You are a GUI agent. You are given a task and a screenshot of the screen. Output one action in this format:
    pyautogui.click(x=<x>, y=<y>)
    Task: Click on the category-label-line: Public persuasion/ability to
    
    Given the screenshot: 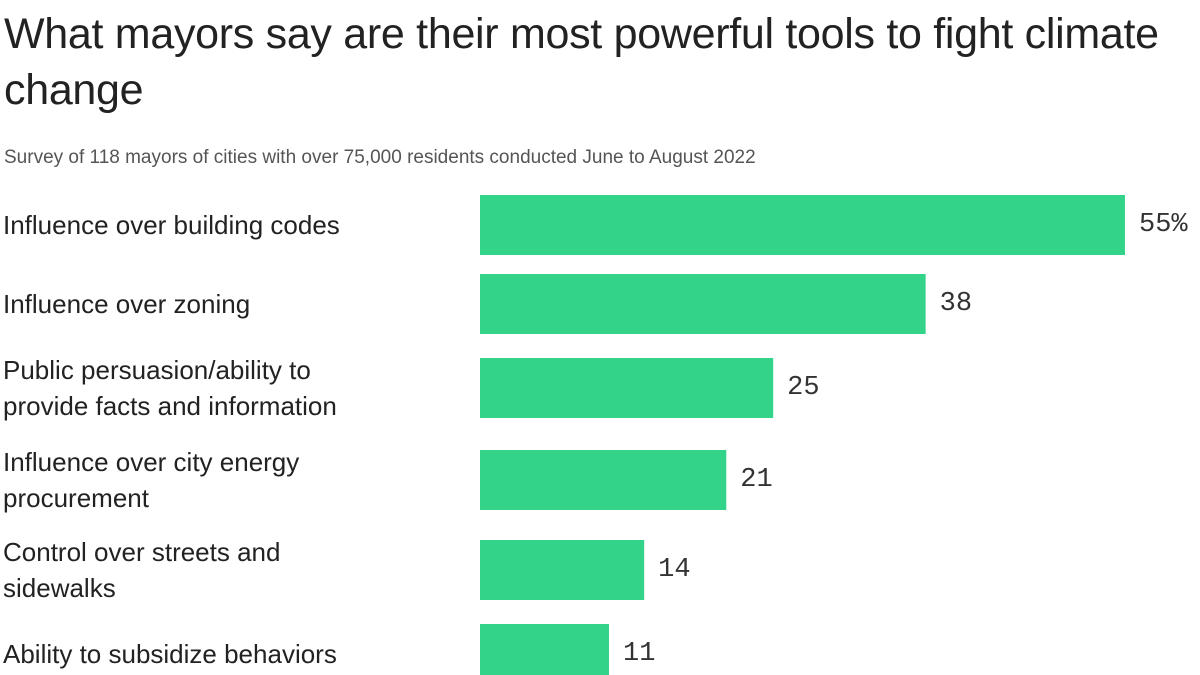 What is the action you would take?
    pyautogui.click(x=157, y=370)
    